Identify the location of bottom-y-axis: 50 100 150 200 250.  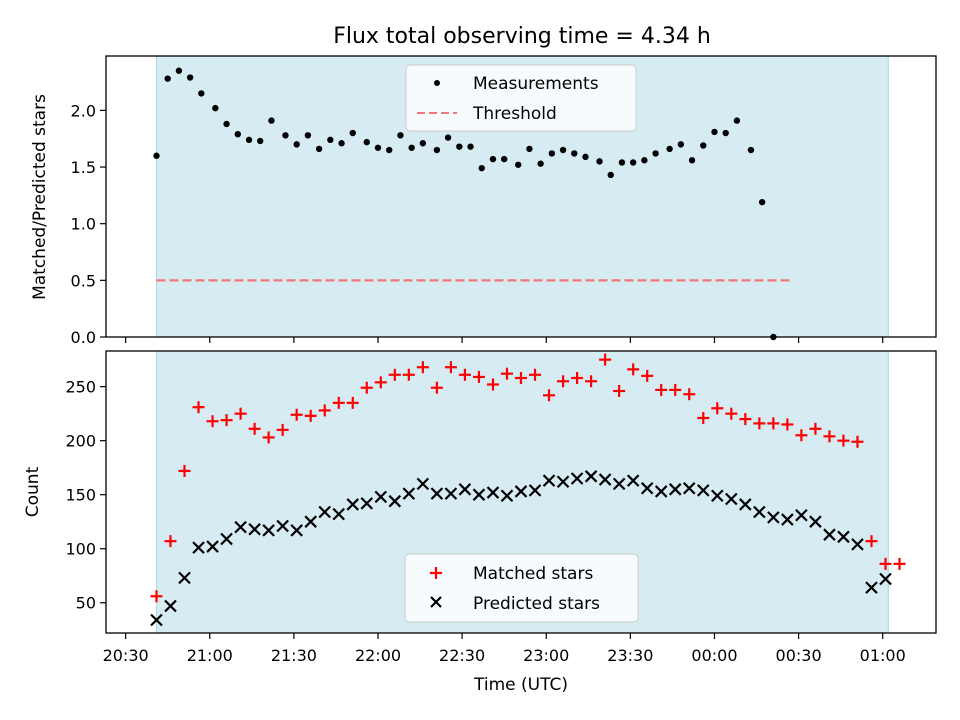
(85, 495).